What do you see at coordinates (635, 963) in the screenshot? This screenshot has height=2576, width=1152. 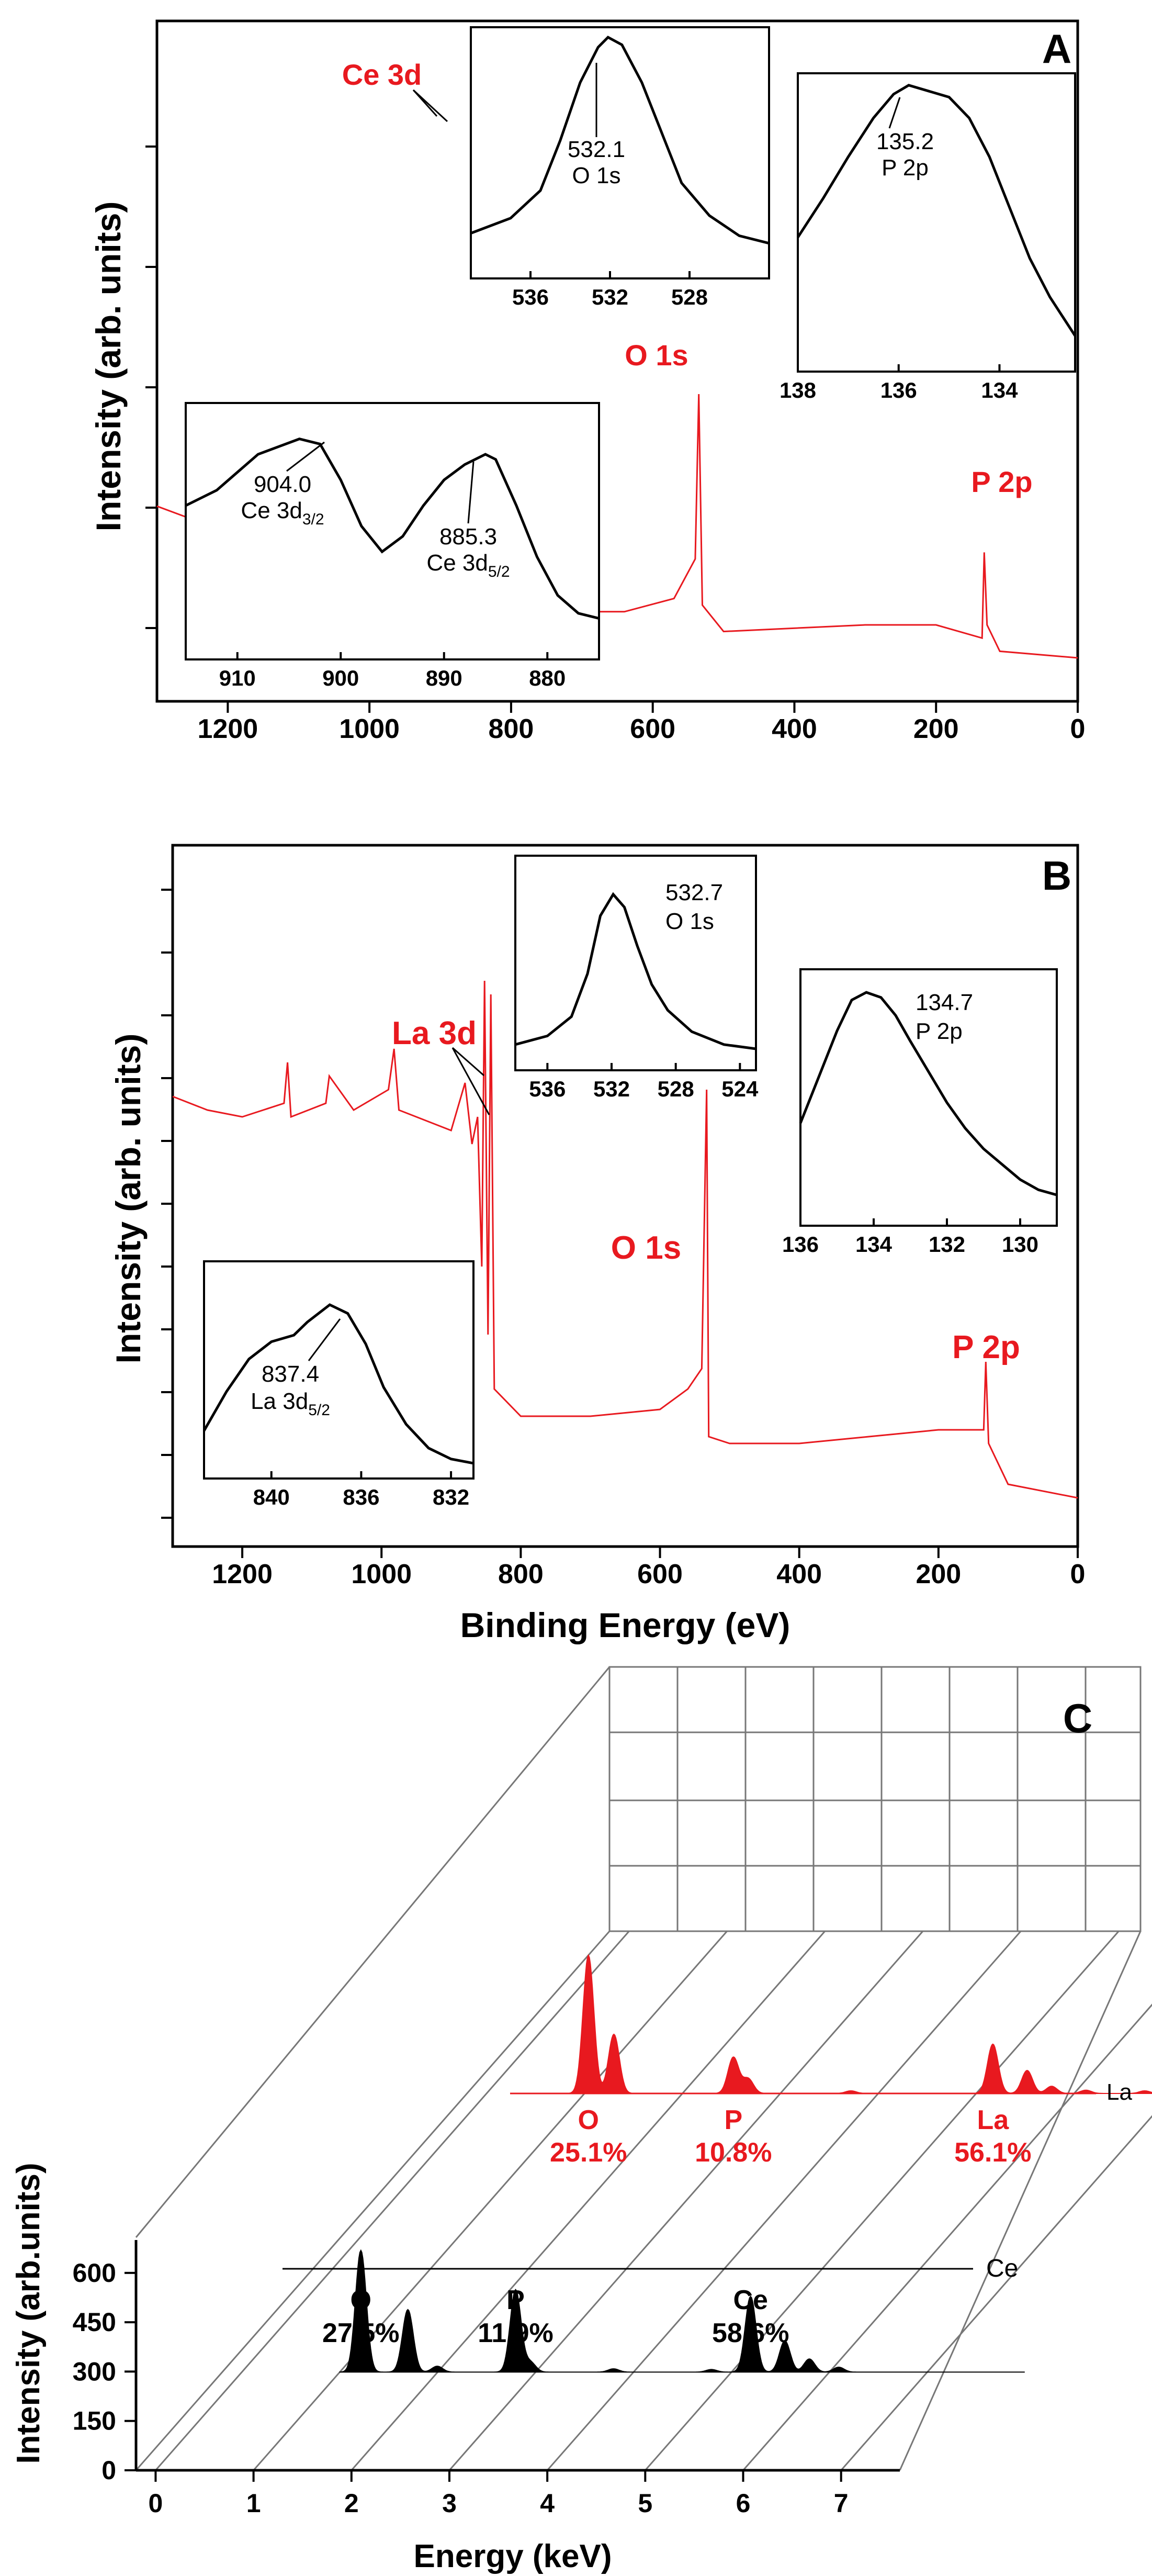 I see `panel-b-inset-o1s-frame` at bounding box center [635, 963].